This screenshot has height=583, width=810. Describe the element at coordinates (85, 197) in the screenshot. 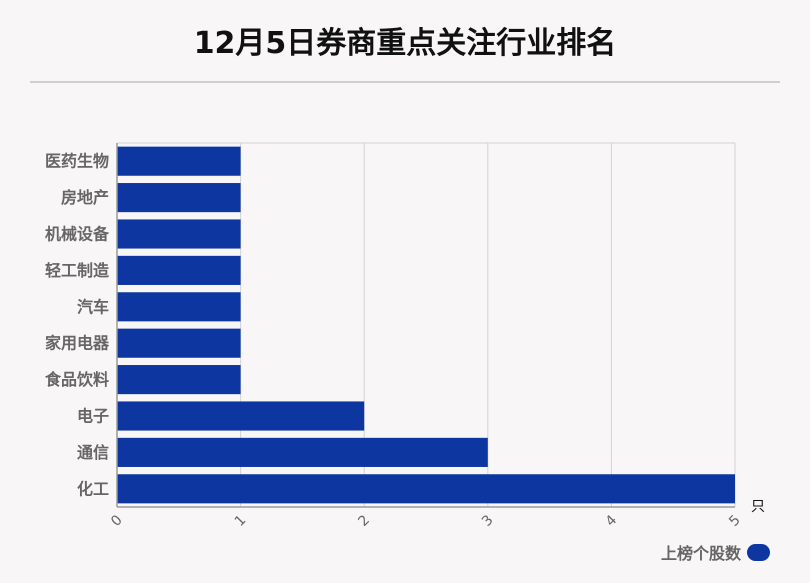

I see `category-label-2: 房地产` at that location.